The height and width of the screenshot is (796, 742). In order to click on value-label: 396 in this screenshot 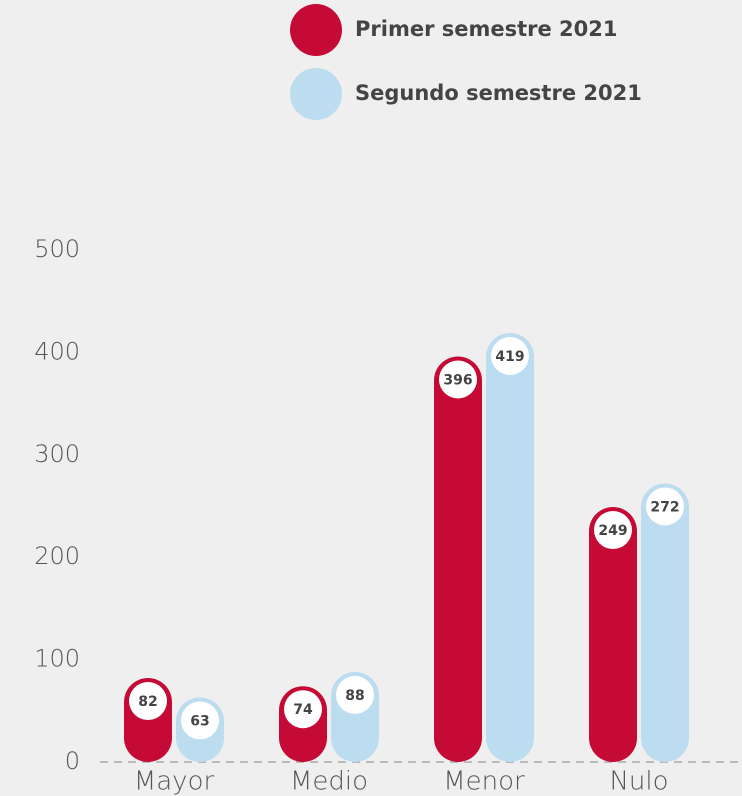, I will do `click(457, 380)`.